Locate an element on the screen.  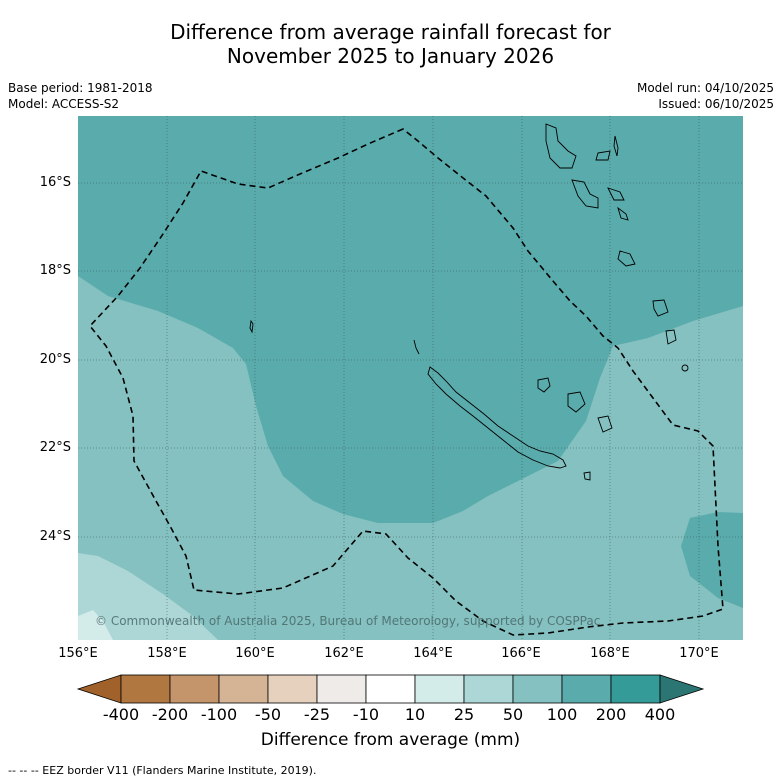
island-maewo is located at coordinates (603, 155).